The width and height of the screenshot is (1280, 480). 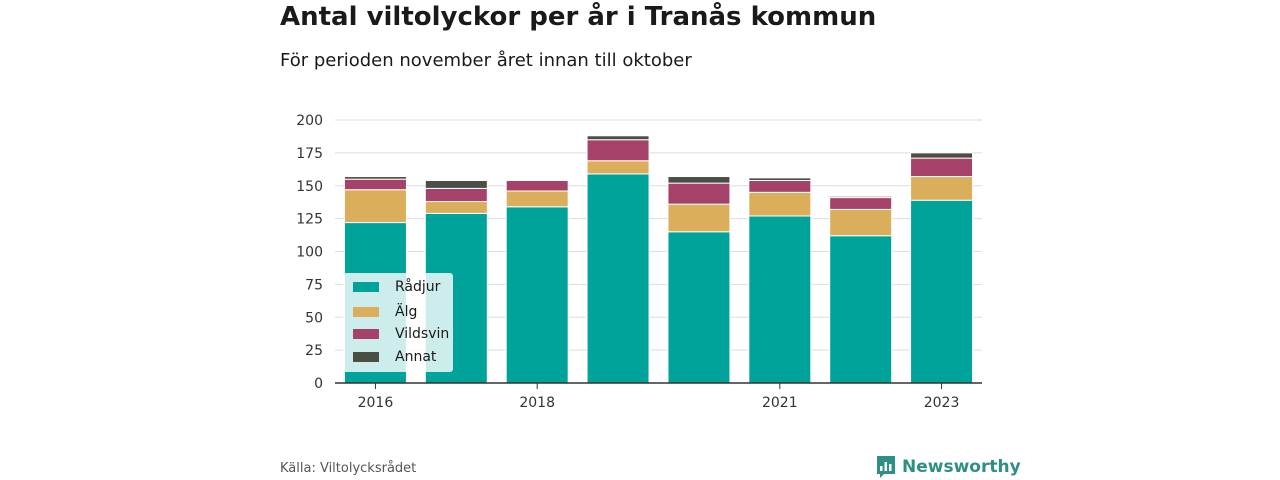 I want to click on legend-label-alg: Älg, so click(x=406, y=312).